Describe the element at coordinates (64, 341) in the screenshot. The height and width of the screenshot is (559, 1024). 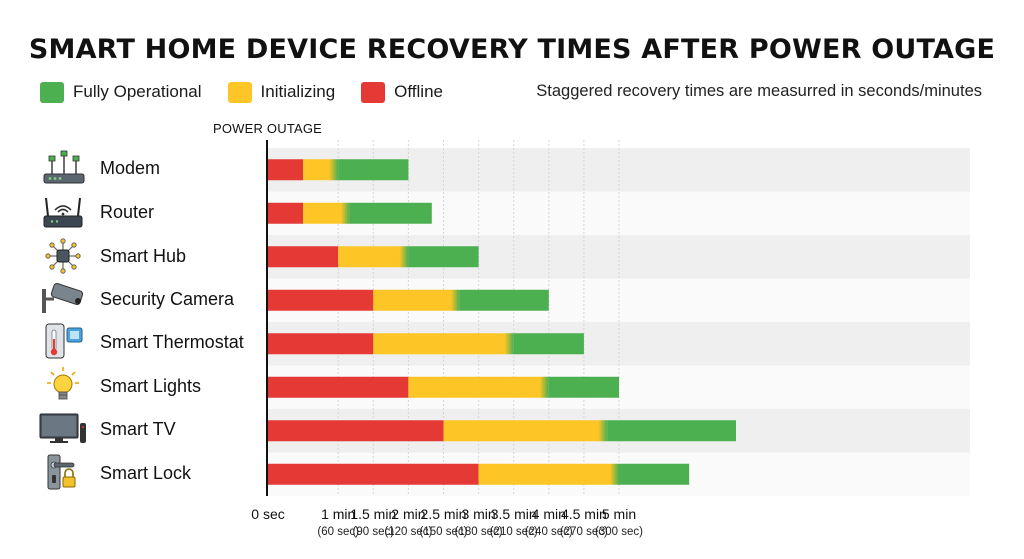
I see `thermostat-icon` at that location.